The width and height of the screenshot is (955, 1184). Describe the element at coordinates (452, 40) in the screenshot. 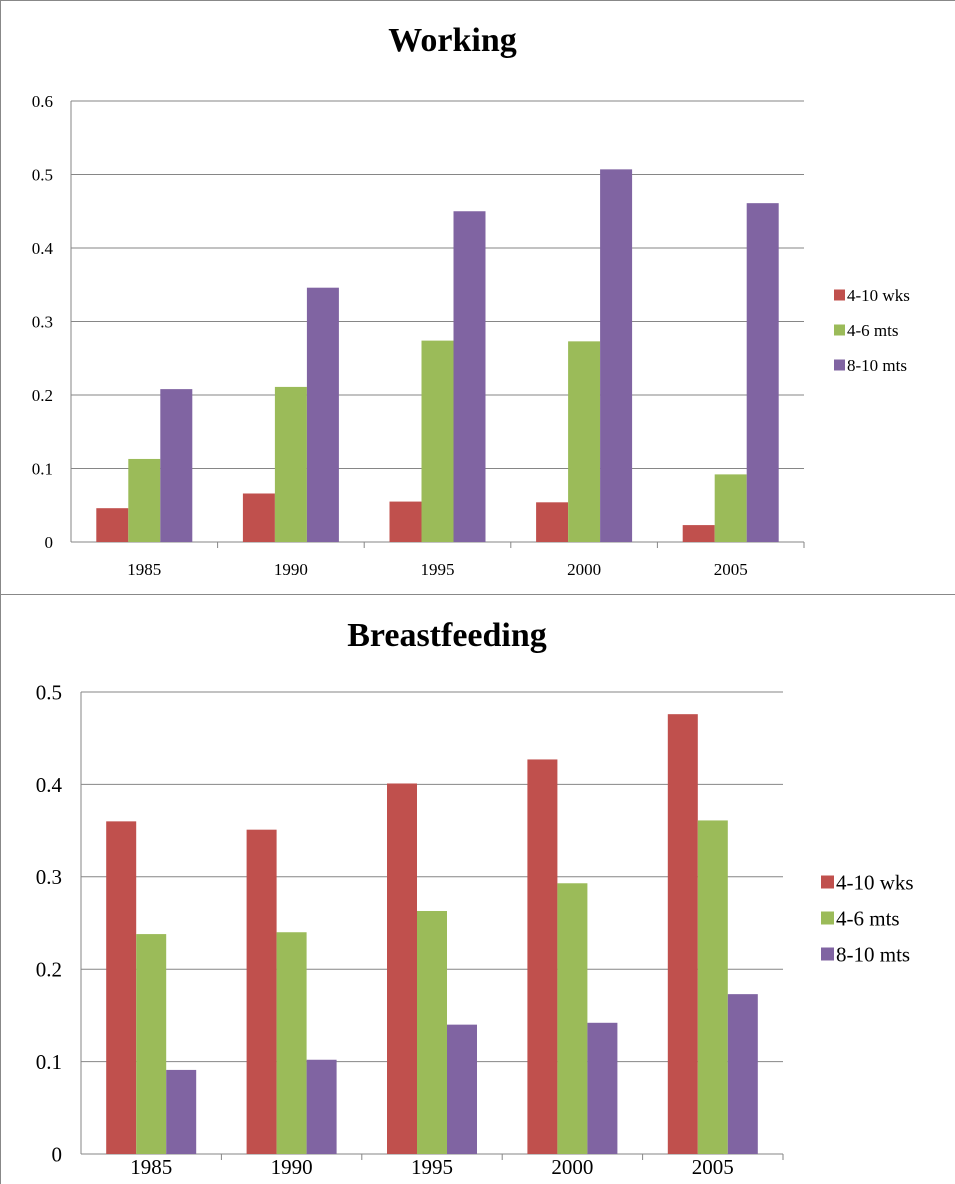

I see `chart-title: Working` at that location.